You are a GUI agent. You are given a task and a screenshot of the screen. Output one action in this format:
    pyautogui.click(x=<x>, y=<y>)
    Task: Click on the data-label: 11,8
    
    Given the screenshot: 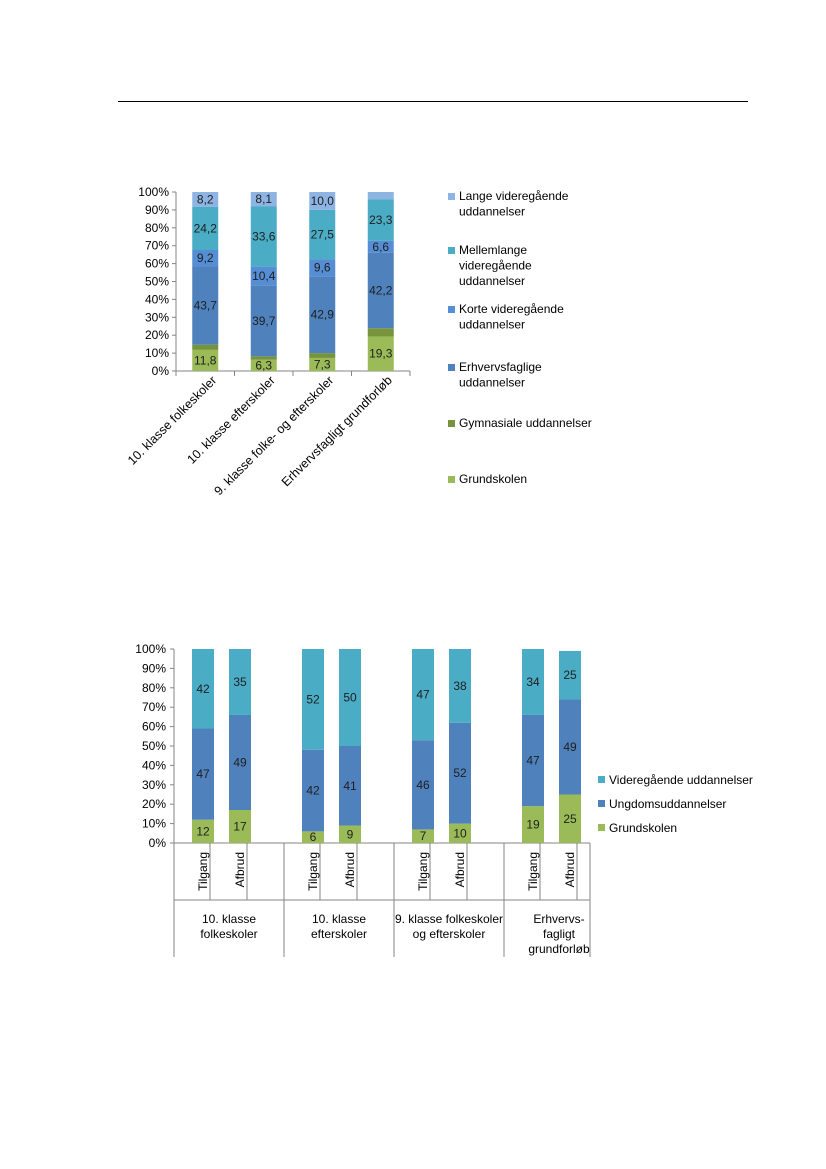 What is the action you would take?
    pyautogui.click(x=205, y=360)
    